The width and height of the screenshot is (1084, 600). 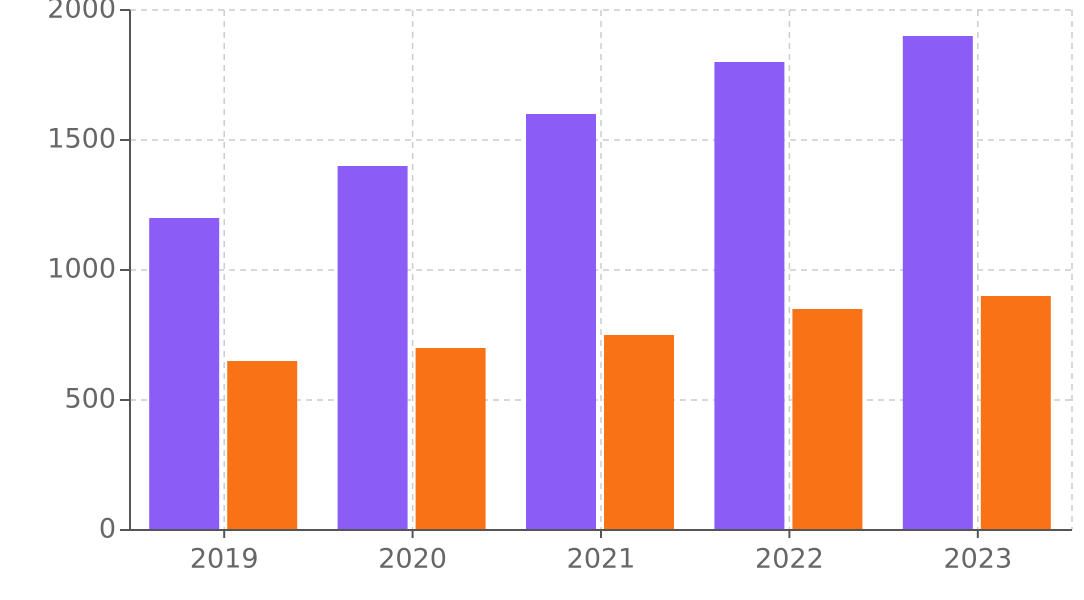 I want to click on y-tick-label: 2000, so click(x=81, y=12).